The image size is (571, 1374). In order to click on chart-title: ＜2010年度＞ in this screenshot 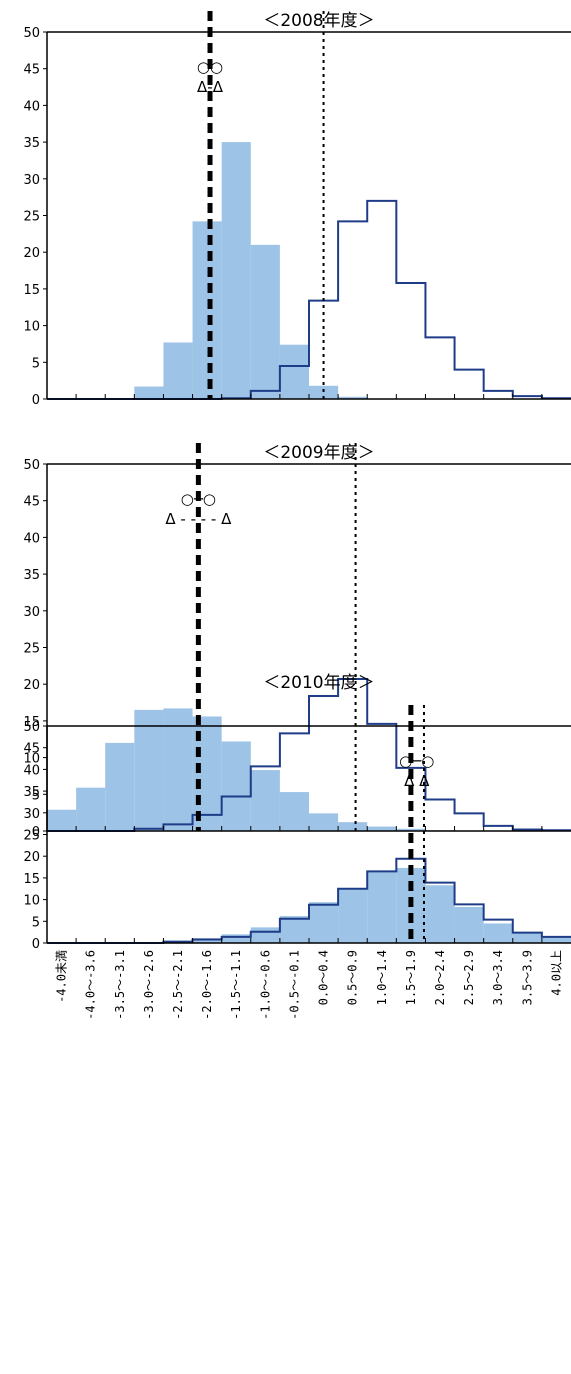, I will do `click(318, 683)`.